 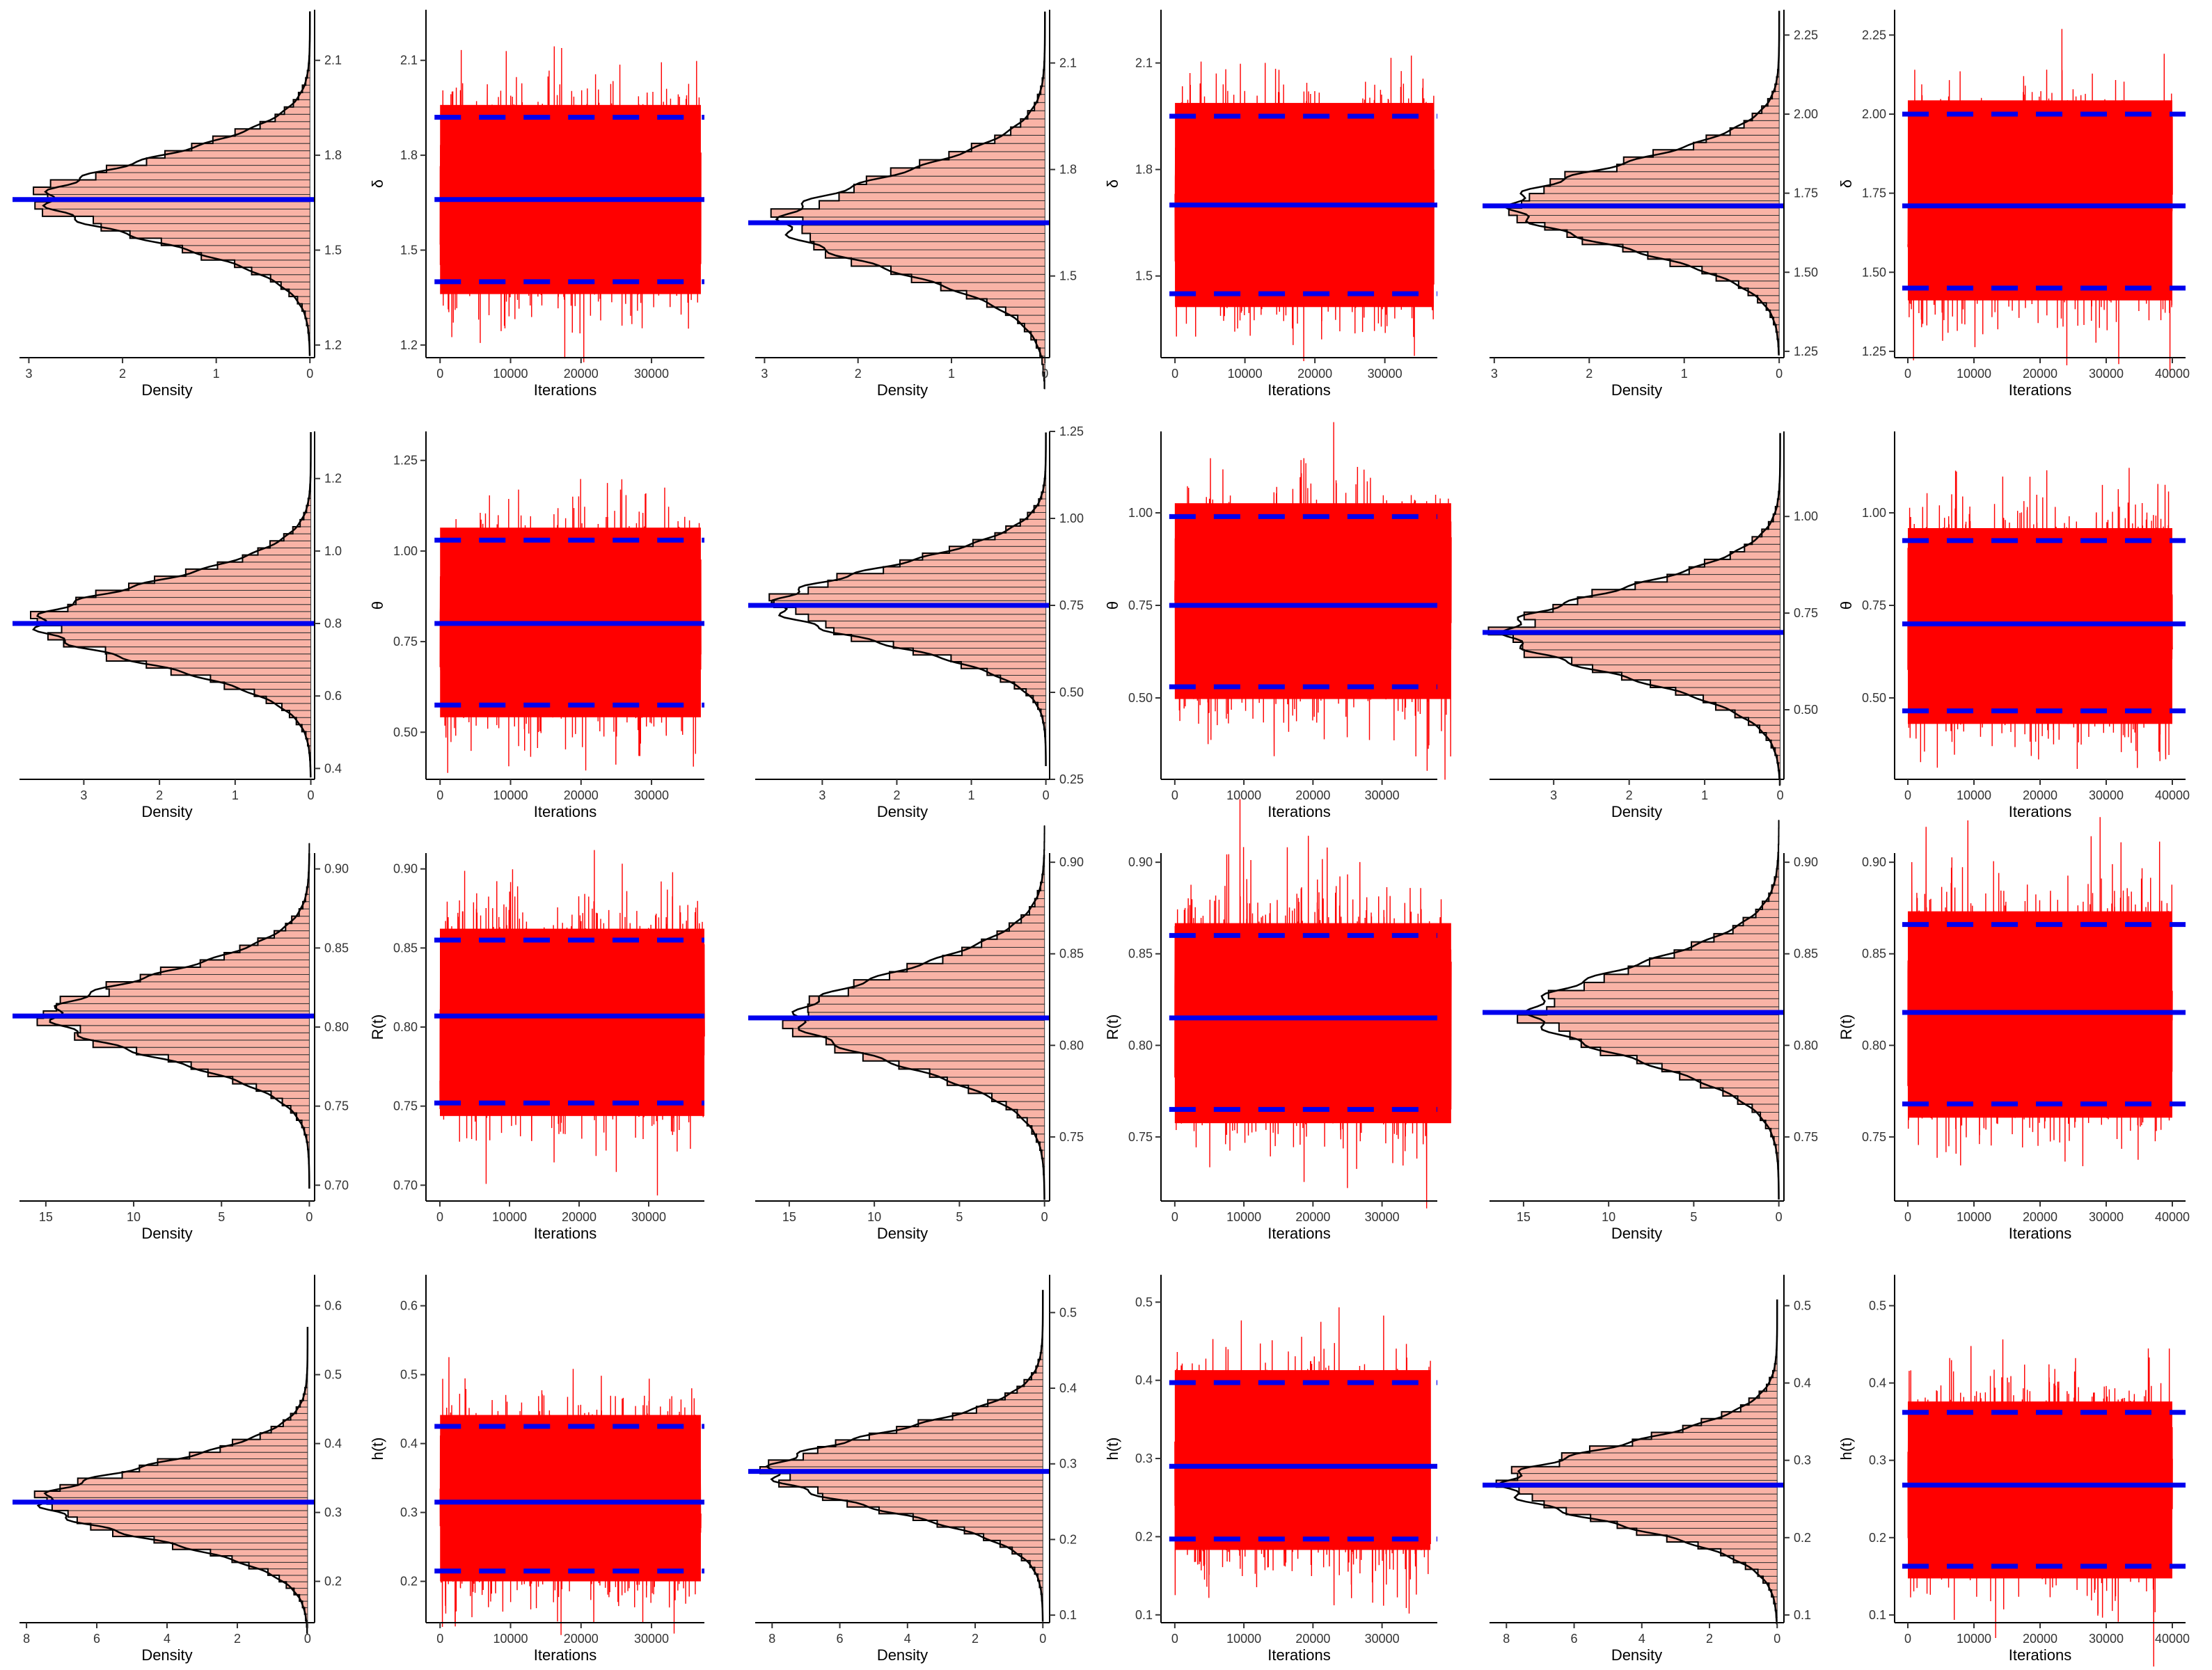 I want to click on x-tick-label: 10, so click(x=134, y=1217).